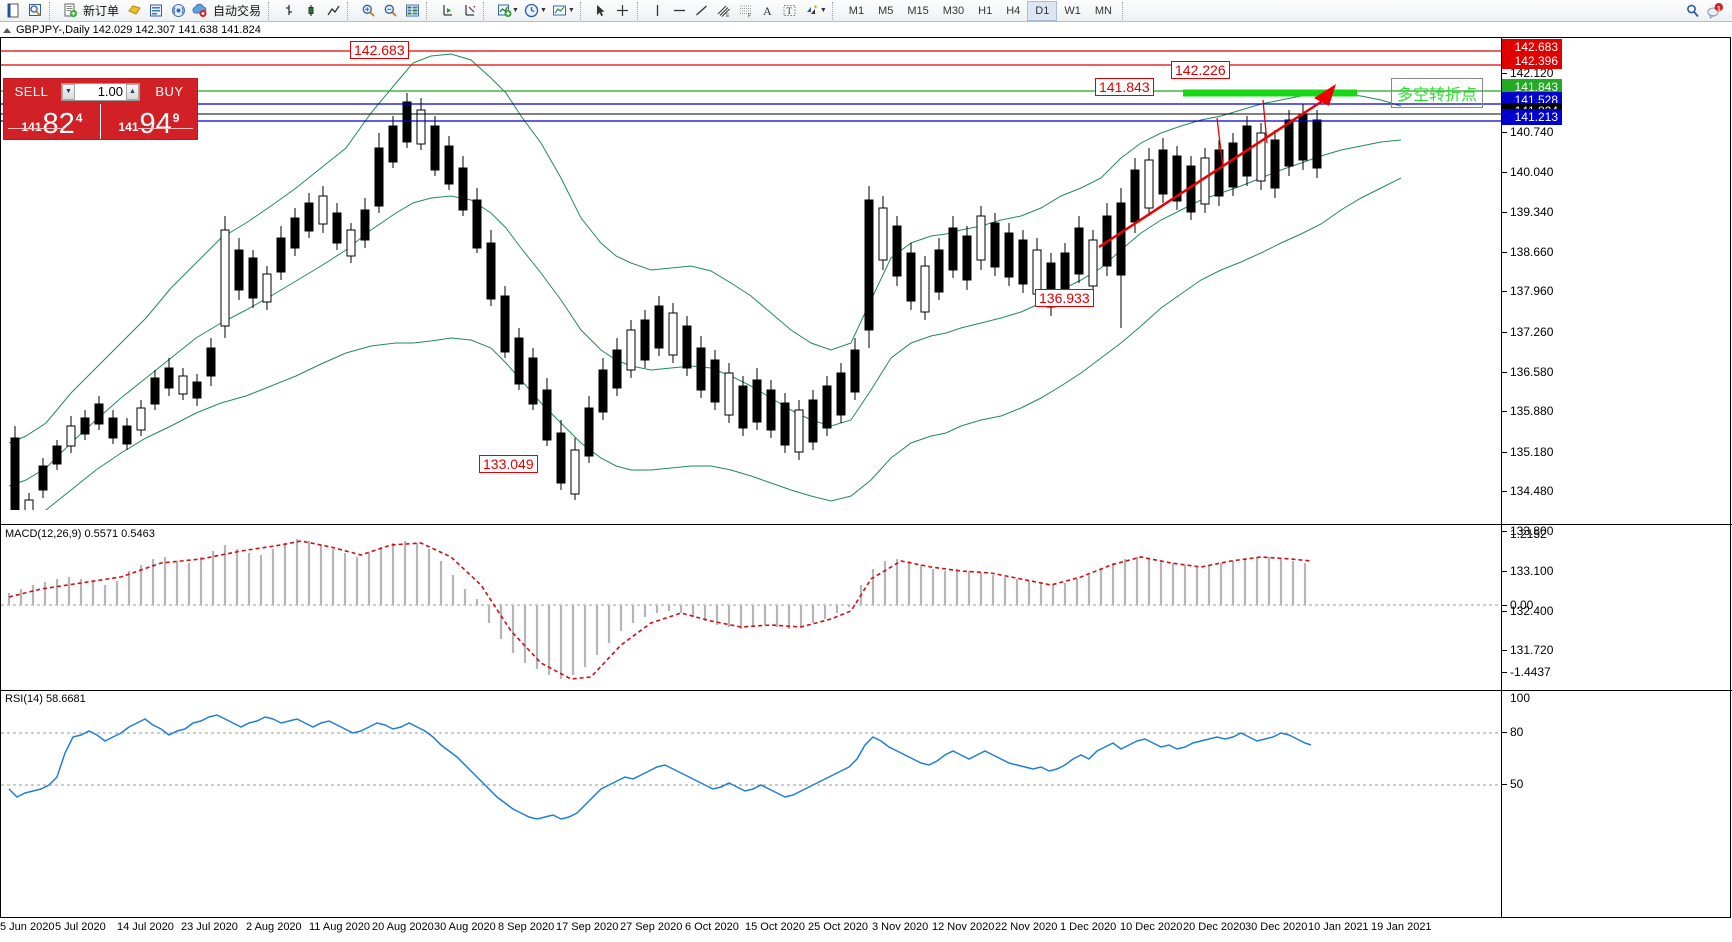 Image resolution: width=1732 pixels, height=942 pixels. What do you see at coordinates (1532, 531) in the screenshot?
I see `price-label-133800: 133.800` at bounding box center [1532, 531].